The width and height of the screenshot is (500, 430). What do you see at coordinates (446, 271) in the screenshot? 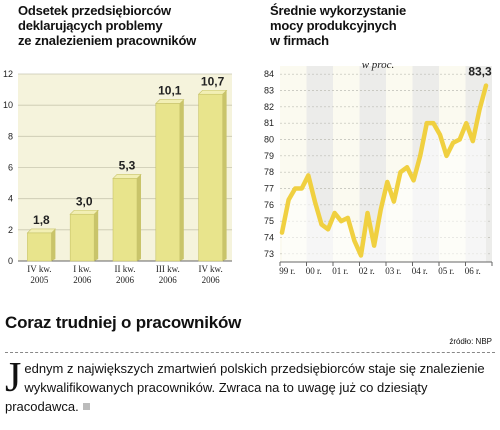
I see `line-x-tick-label: 05 r.` at bounding box center [446, 271].